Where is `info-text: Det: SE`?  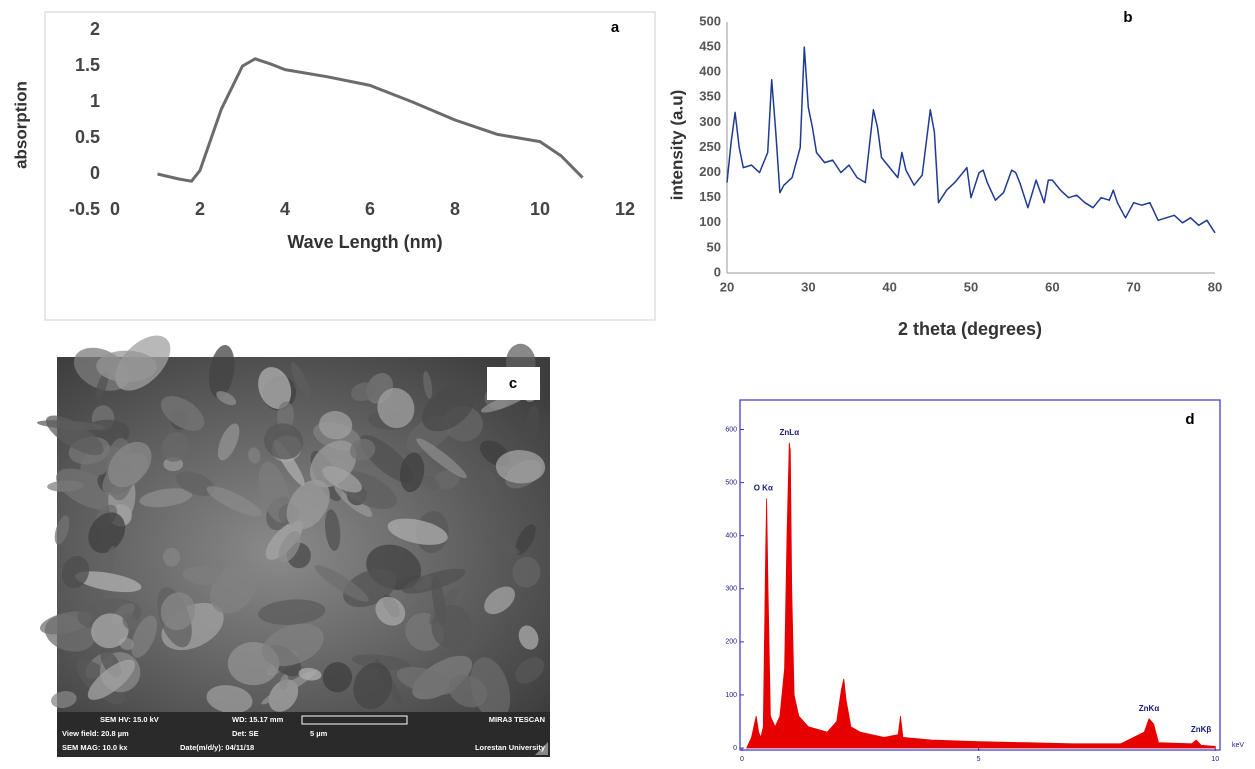 info-text: Det: SE is located at coordinates (245, 733).